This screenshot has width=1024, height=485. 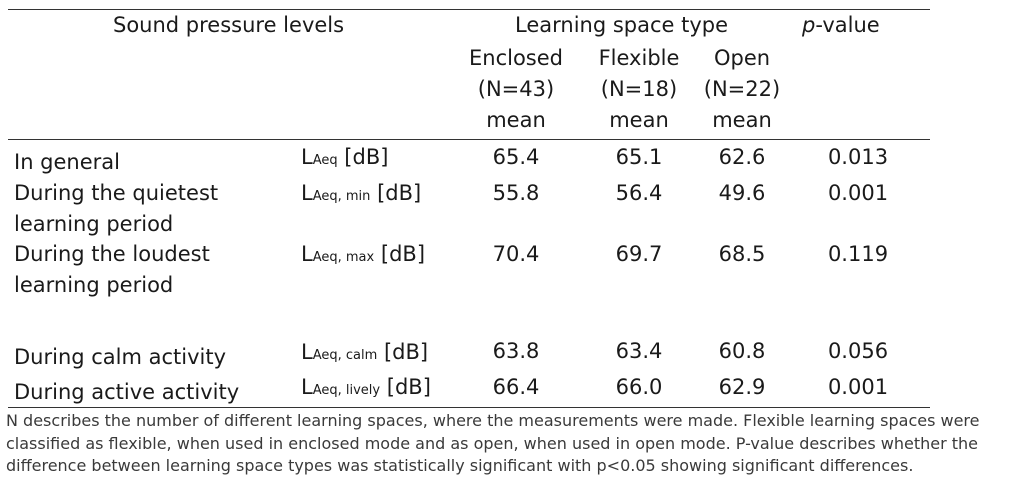 I want to click on cell-enclosed: 55.8, so click(x=516, y=193).